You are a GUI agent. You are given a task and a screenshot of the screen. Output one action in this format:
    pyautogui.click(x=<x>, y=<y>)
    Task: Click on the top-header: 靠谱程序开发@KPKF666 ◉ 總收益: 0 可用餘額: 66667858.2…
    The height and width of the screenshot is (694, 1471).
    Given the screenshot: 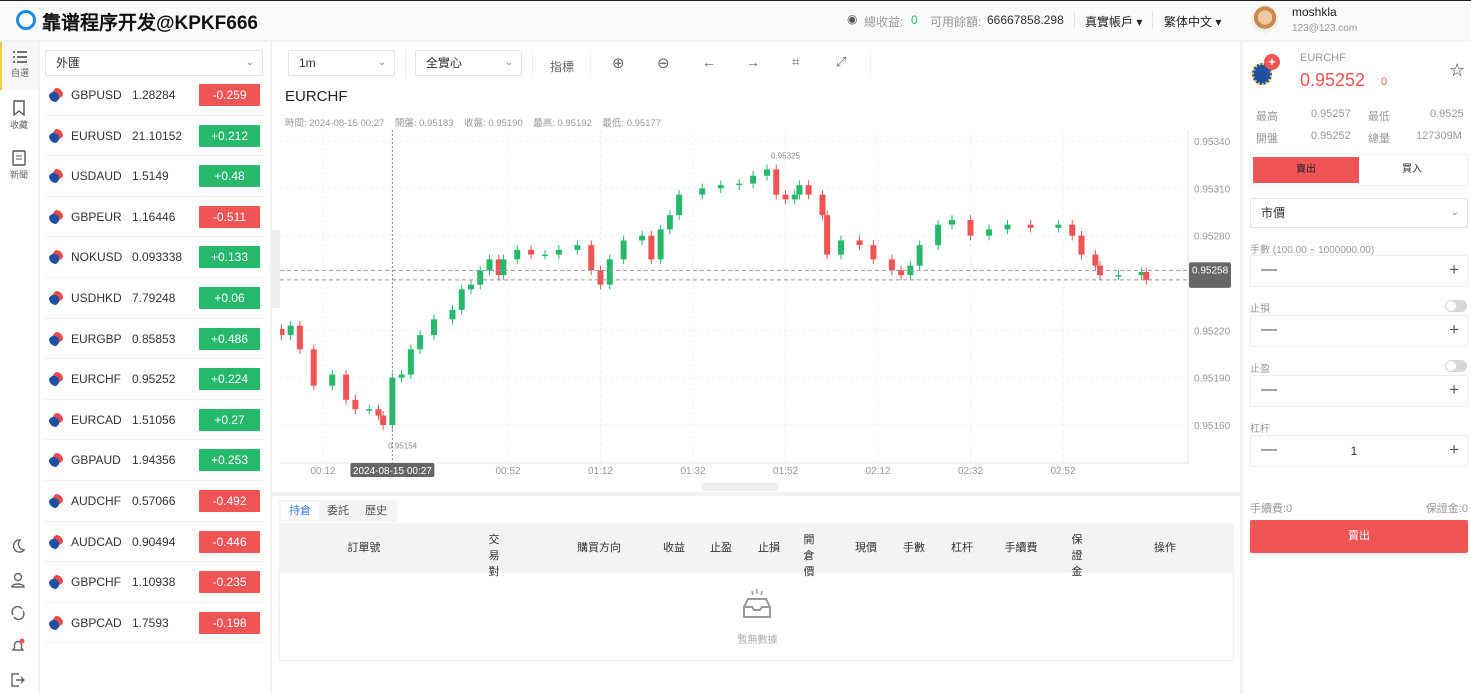 What is the action you would take?
    pyautogui.click(x=735, y=20)
    